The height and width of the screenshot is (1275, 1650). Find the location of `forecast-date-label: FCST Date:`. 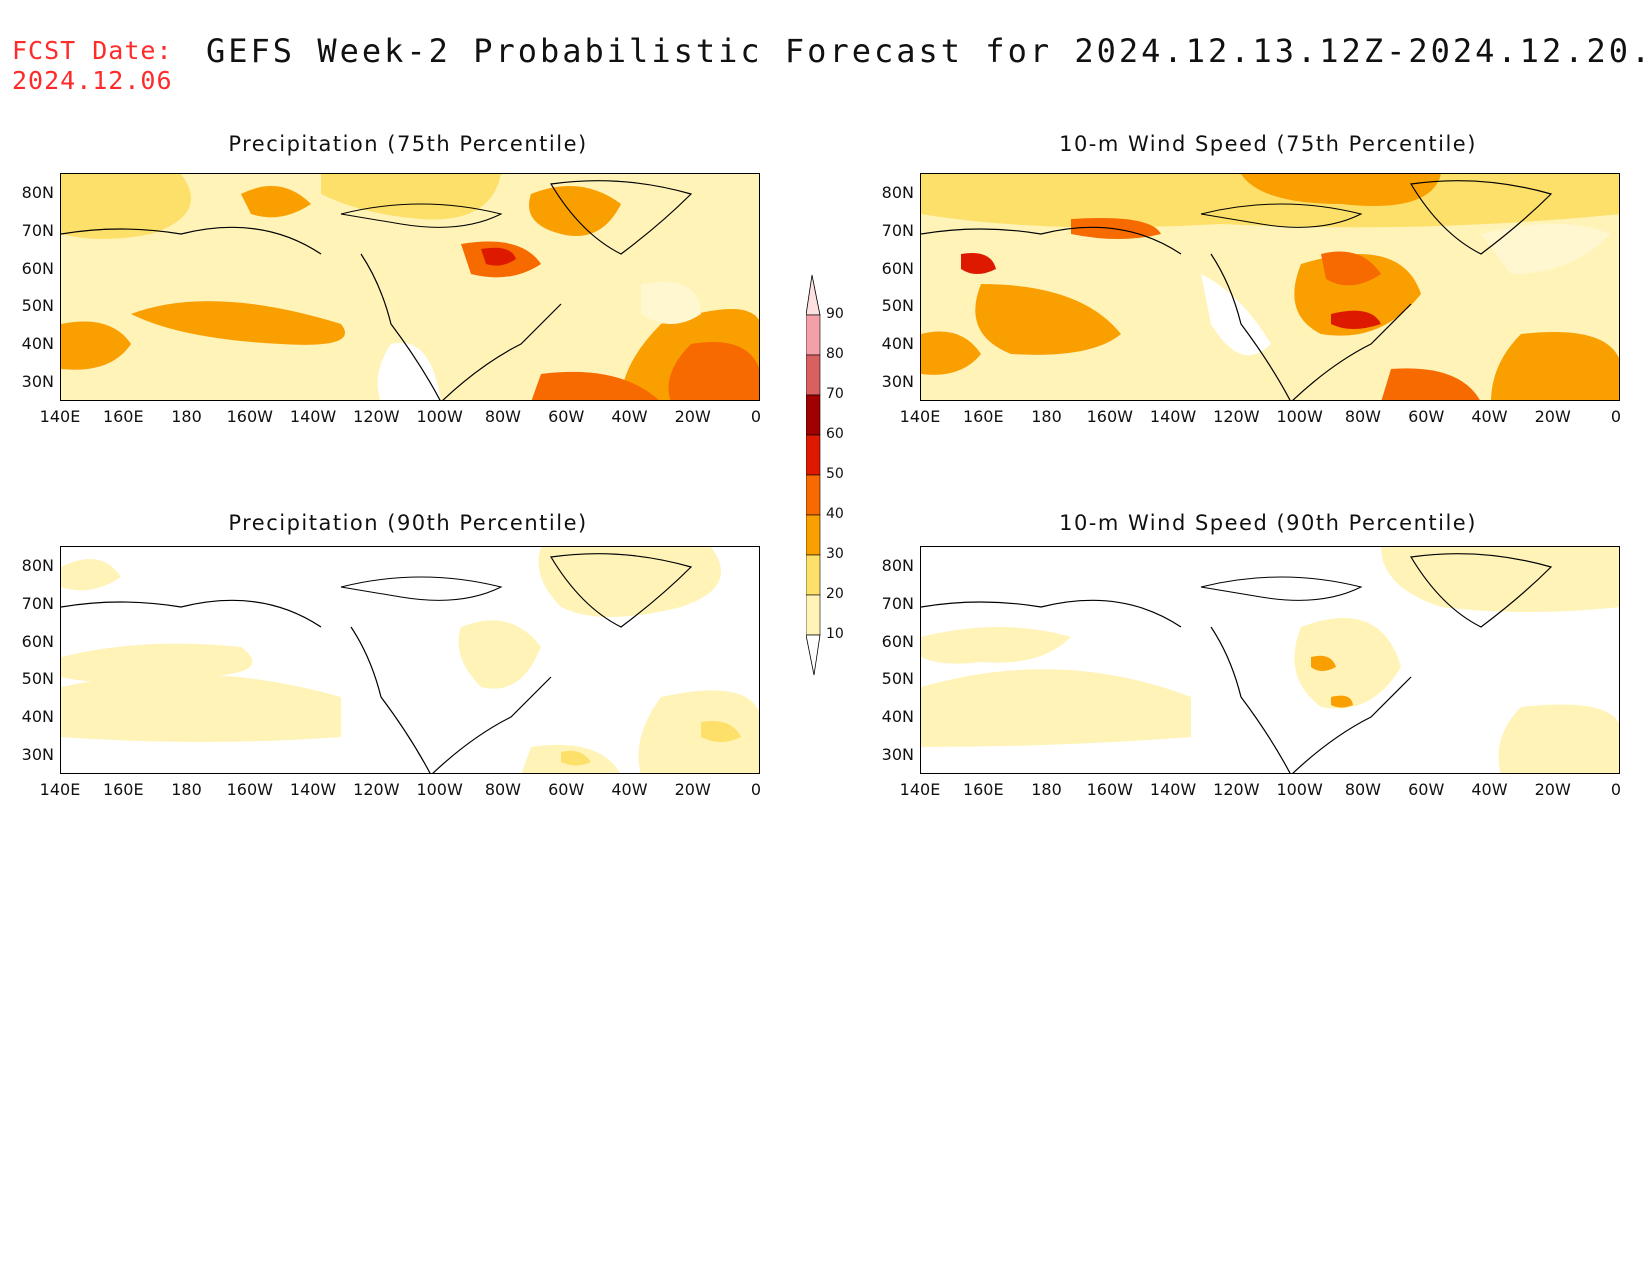

forecast-date-label: FCST Date: is located at coordinates (92, 50).